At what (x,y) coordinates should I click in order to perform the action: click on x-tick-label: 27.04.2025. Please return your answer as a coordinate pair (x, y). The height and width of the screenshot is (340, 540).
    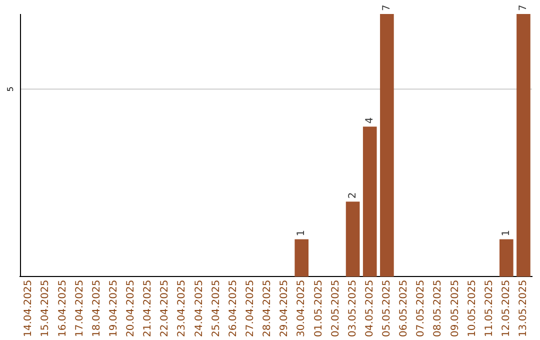
    Looking at the image, I should click on (250, 309).